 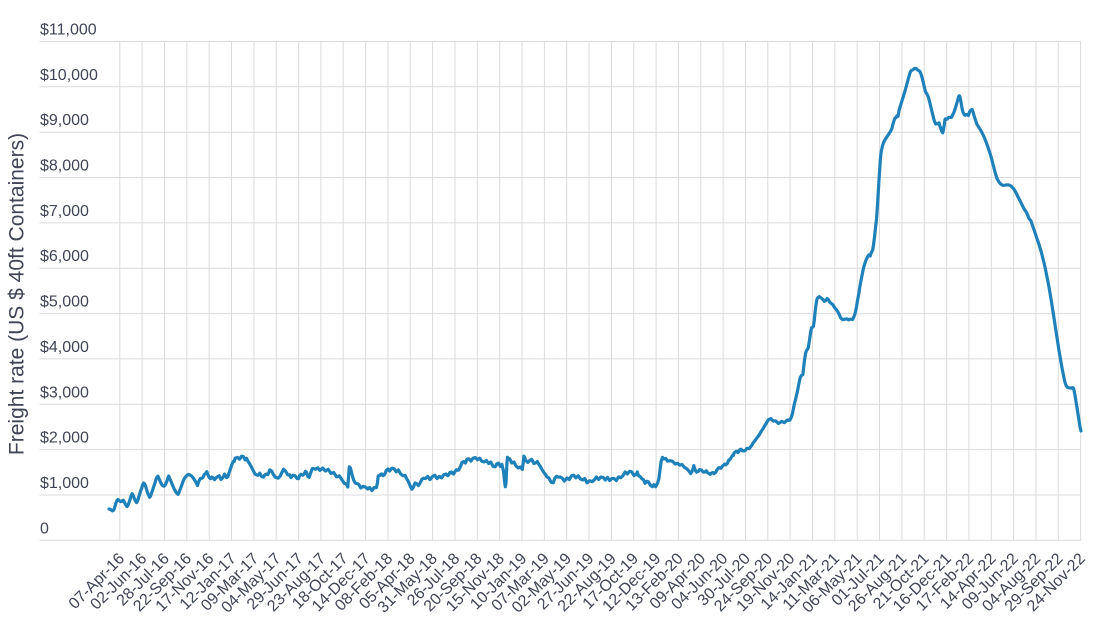 What do you see at coordinates (17, 294) in the screenshot?
I see `svg-text:Freight rate (US $ 40ft Contai: Freight rate (US $ 40ft Containers)` at bounding box center [17, 294].